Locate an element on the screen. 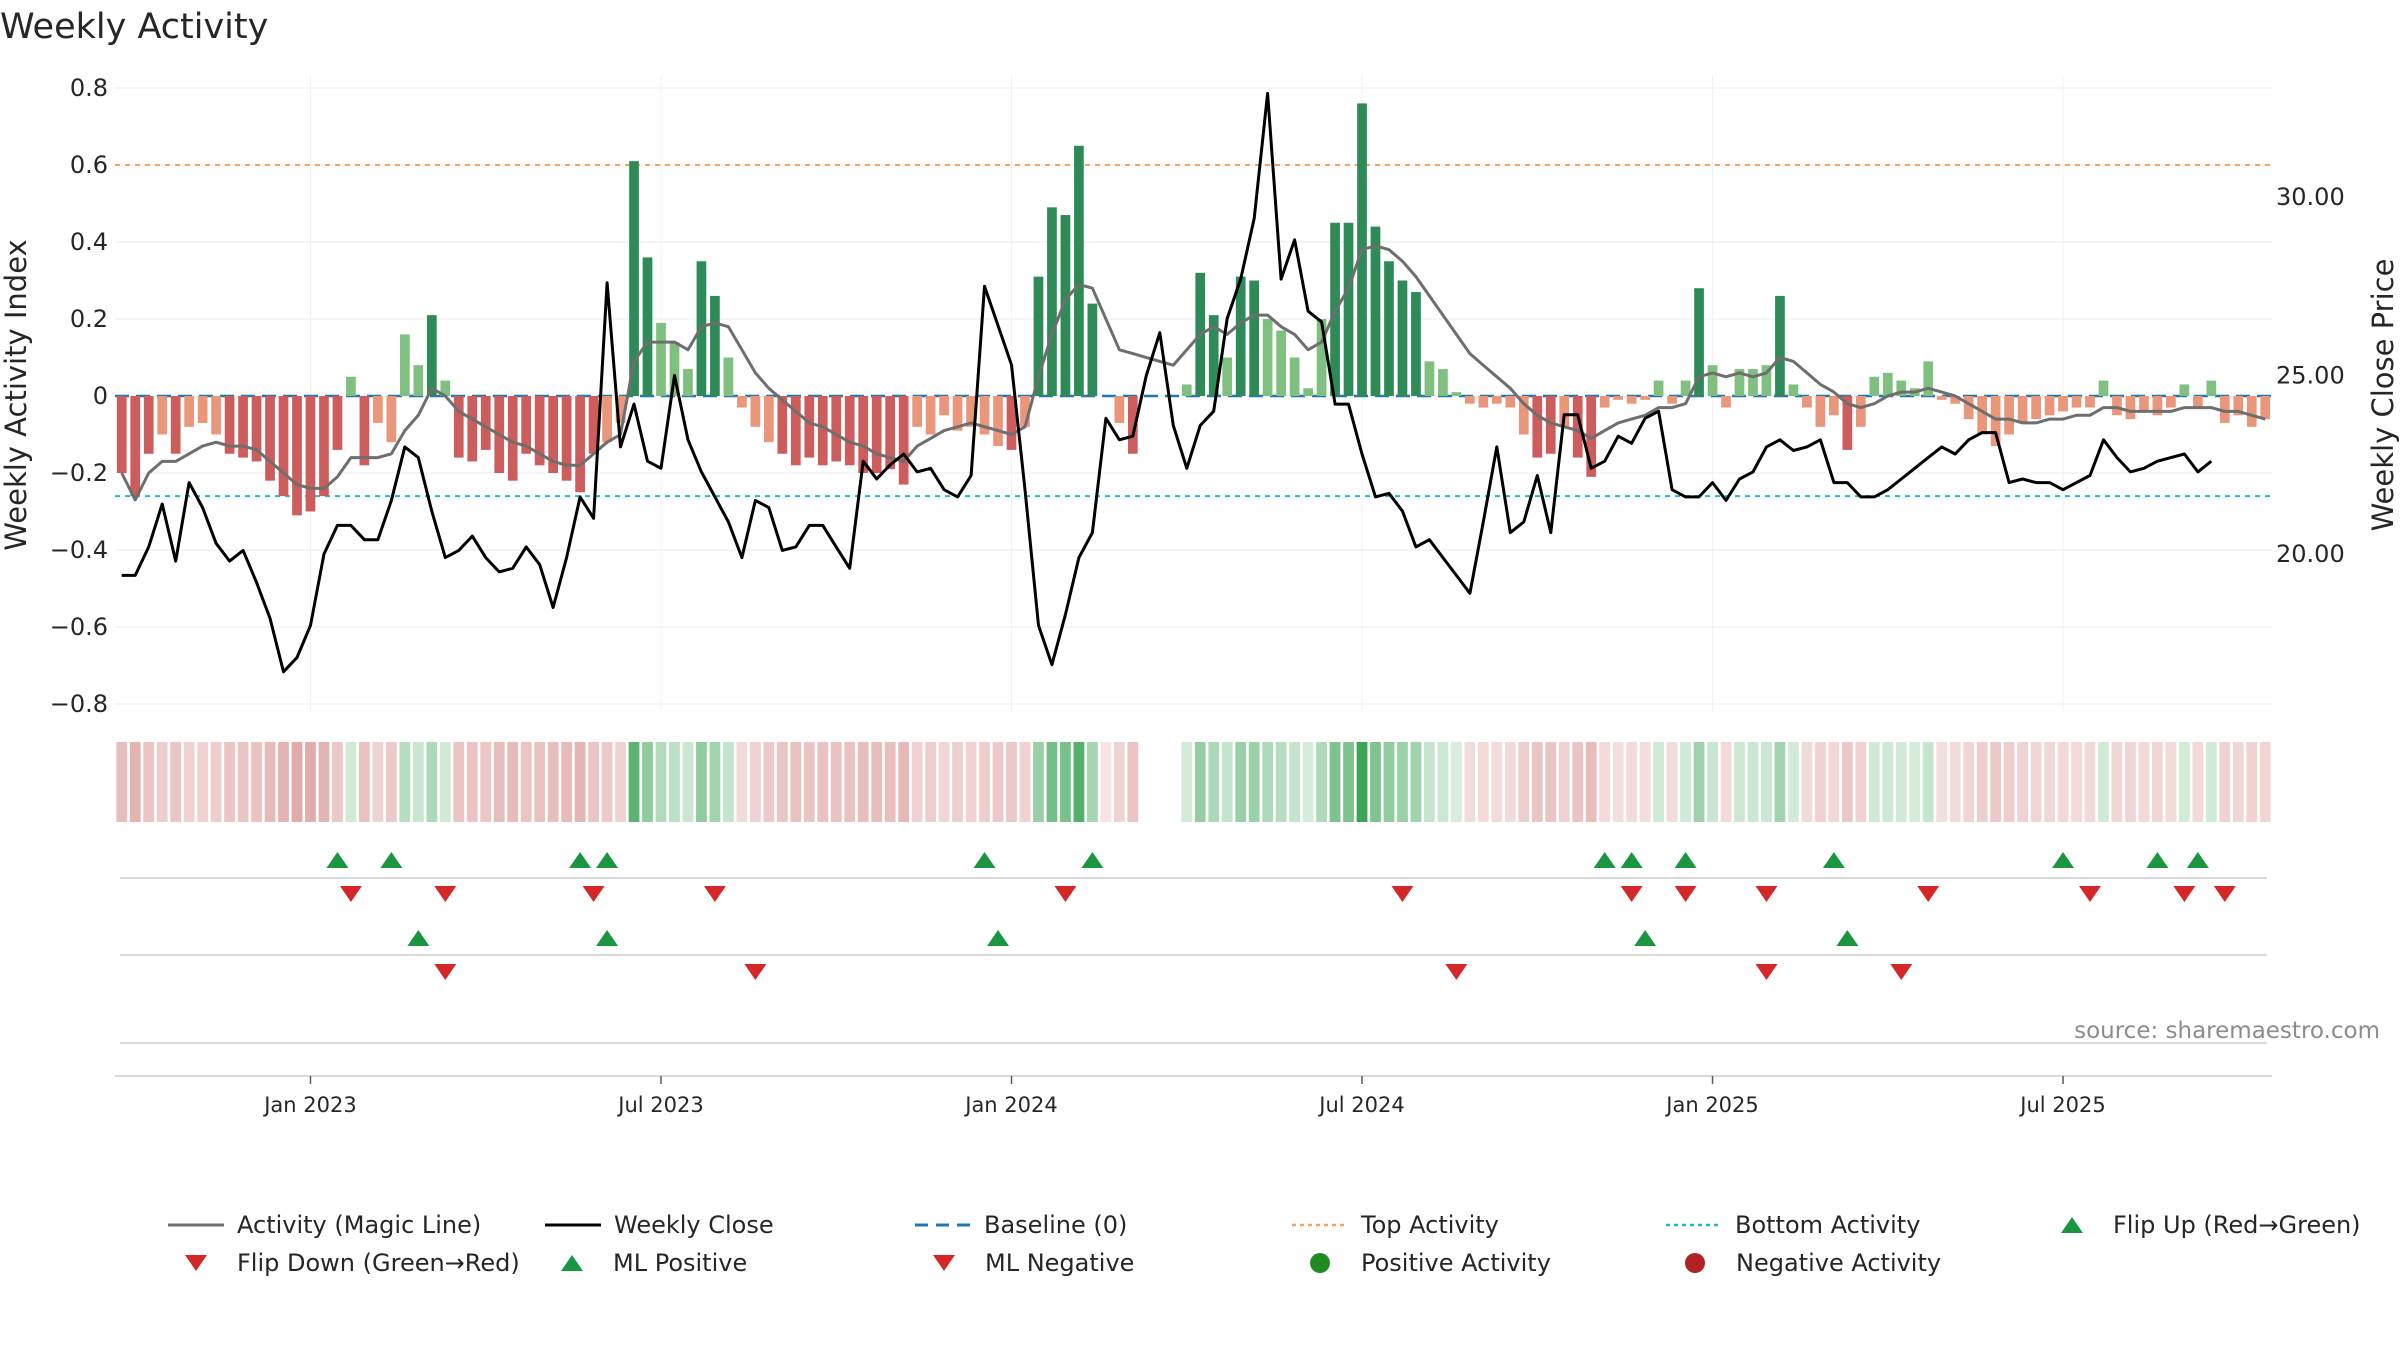  legend-item: Baseline (0) is located at coordinates (1021, 1225).